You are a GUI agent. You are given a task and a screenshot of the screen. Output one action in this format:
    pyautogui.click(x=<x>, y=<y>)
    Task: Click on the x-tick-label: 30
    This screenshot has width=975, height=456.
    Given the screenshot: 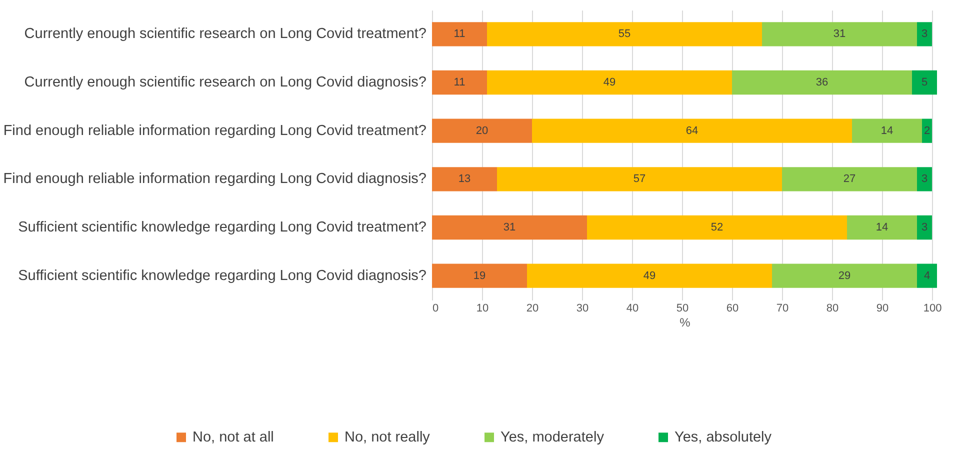 What is the action you would take?
    pyautogui.click(x=582, y=308)
    